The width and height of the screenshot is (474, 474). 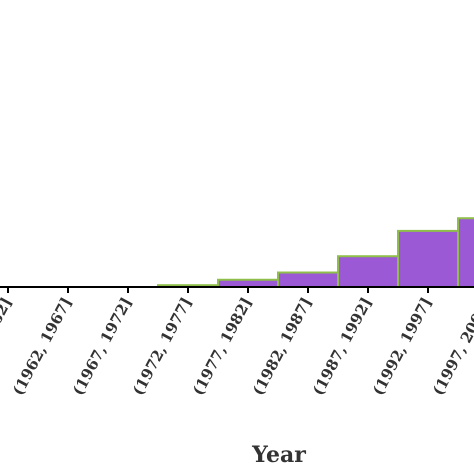 I want to click on x-tick-label-5: (1982, 1987], so click(x=282, y=346).